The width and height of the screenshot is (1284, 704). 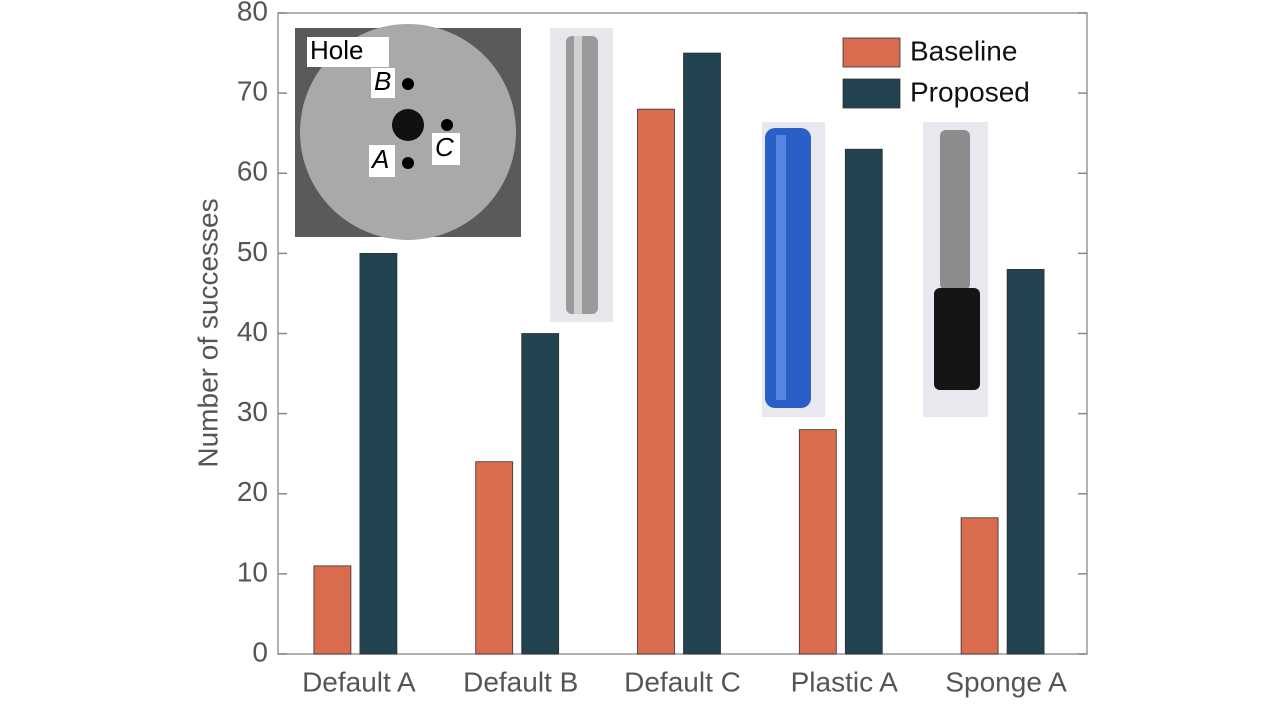 I want to click on disk-photo, so click(x=408, y=132).